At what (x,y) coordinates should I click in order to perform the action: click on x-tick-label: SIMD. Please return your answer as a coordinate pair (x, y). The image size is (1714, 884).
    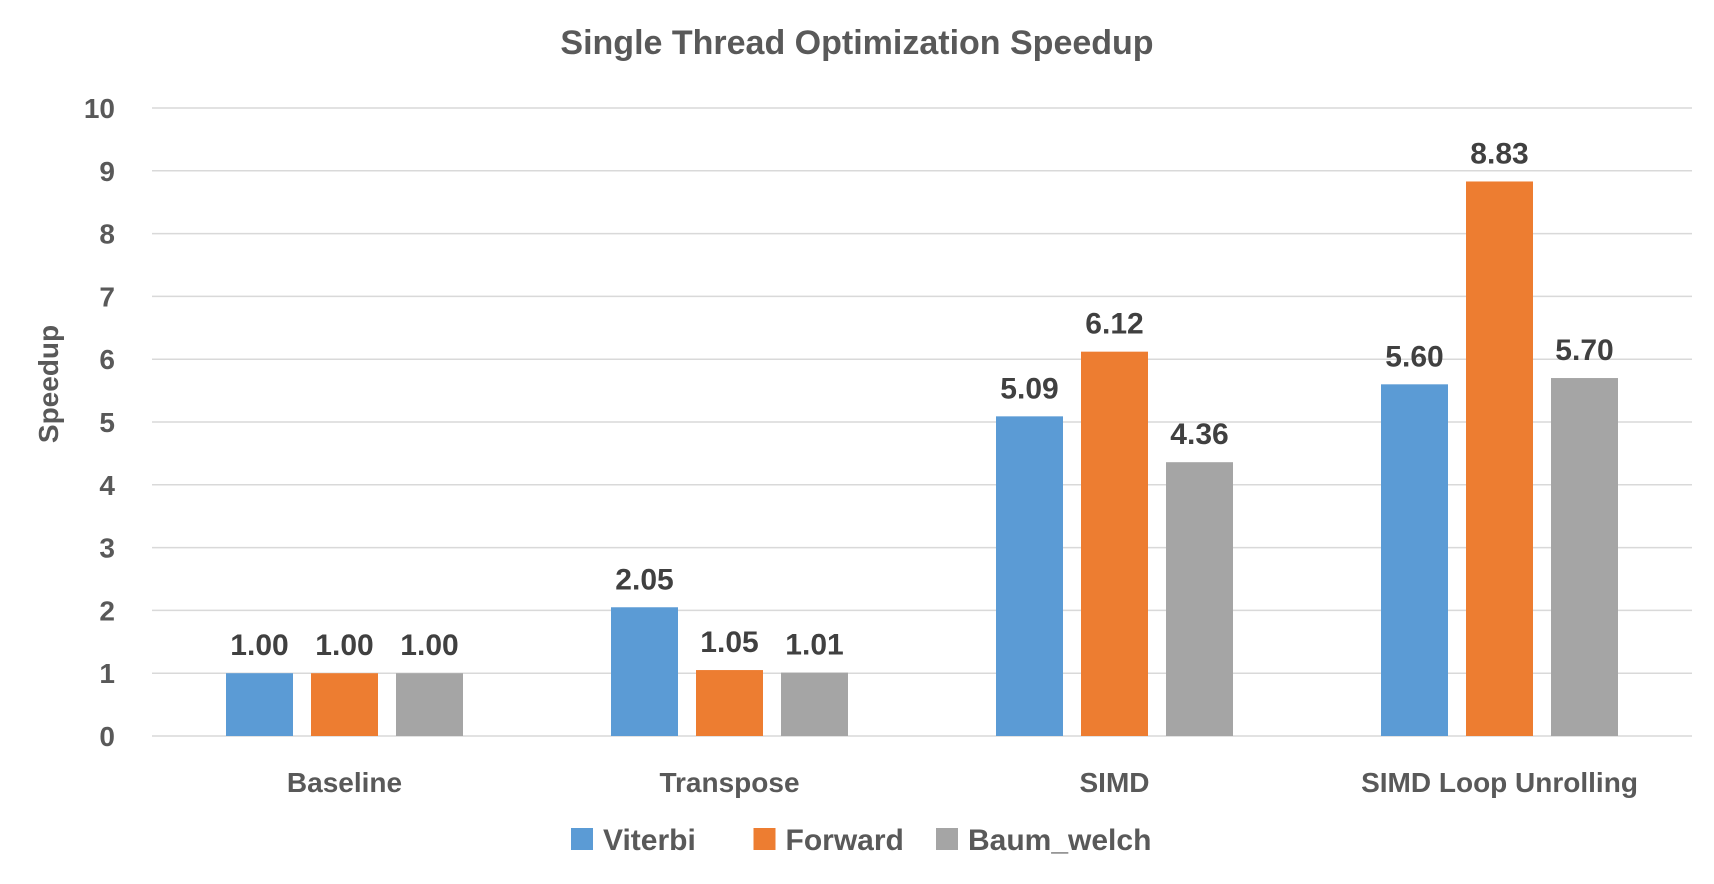
    Looking at the image, I should click on (1115, 782).